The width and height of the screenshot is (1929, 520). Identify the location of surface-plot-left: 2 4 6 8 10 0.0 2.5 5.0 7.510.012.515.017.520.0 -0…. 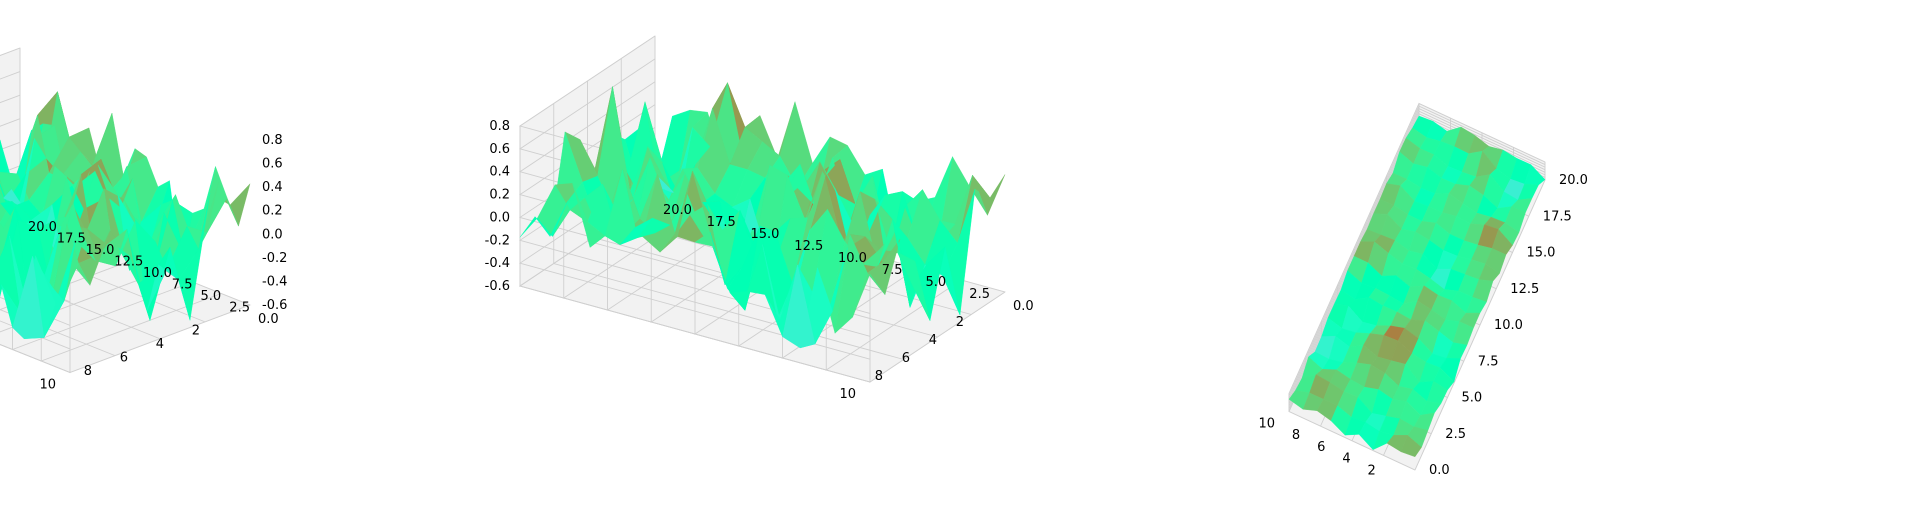
(143, 220).